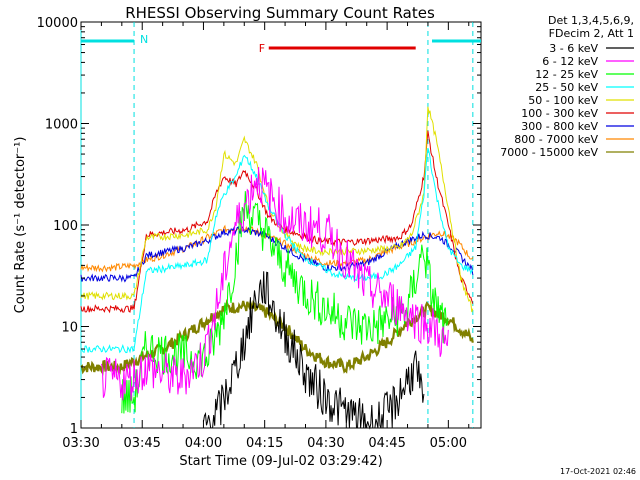 The image size is (640, 480). Describe the element at coordinates (65, 226) in the screenshot. I see `y-tick-label: 100` at that location.